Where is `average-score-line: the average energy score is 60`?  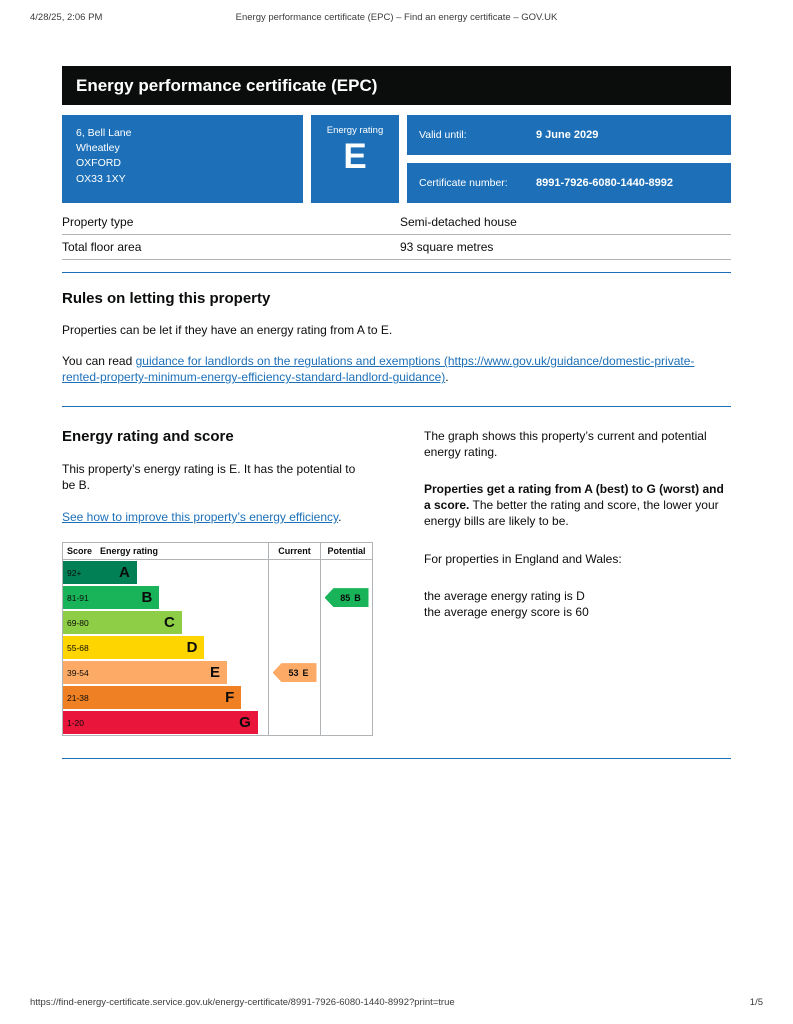
average-score-line: the average energy score is 60 is located at coordinates (506, 611).